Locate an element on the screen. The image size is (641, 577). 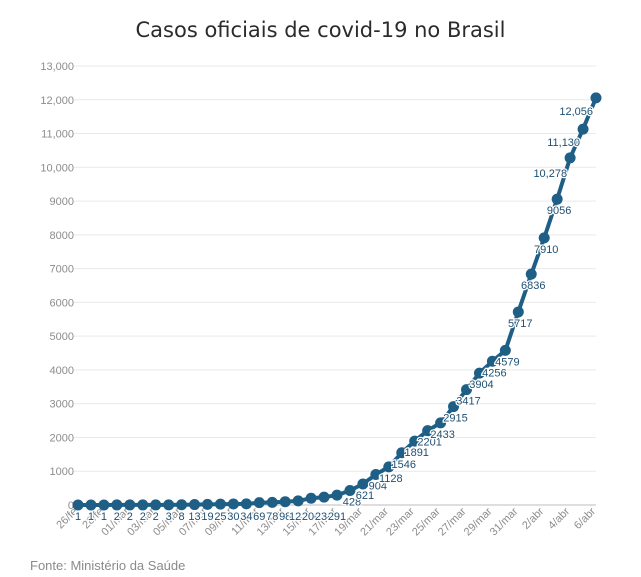
x-tick-label: 6/abr is located at coordinates (585, 518).